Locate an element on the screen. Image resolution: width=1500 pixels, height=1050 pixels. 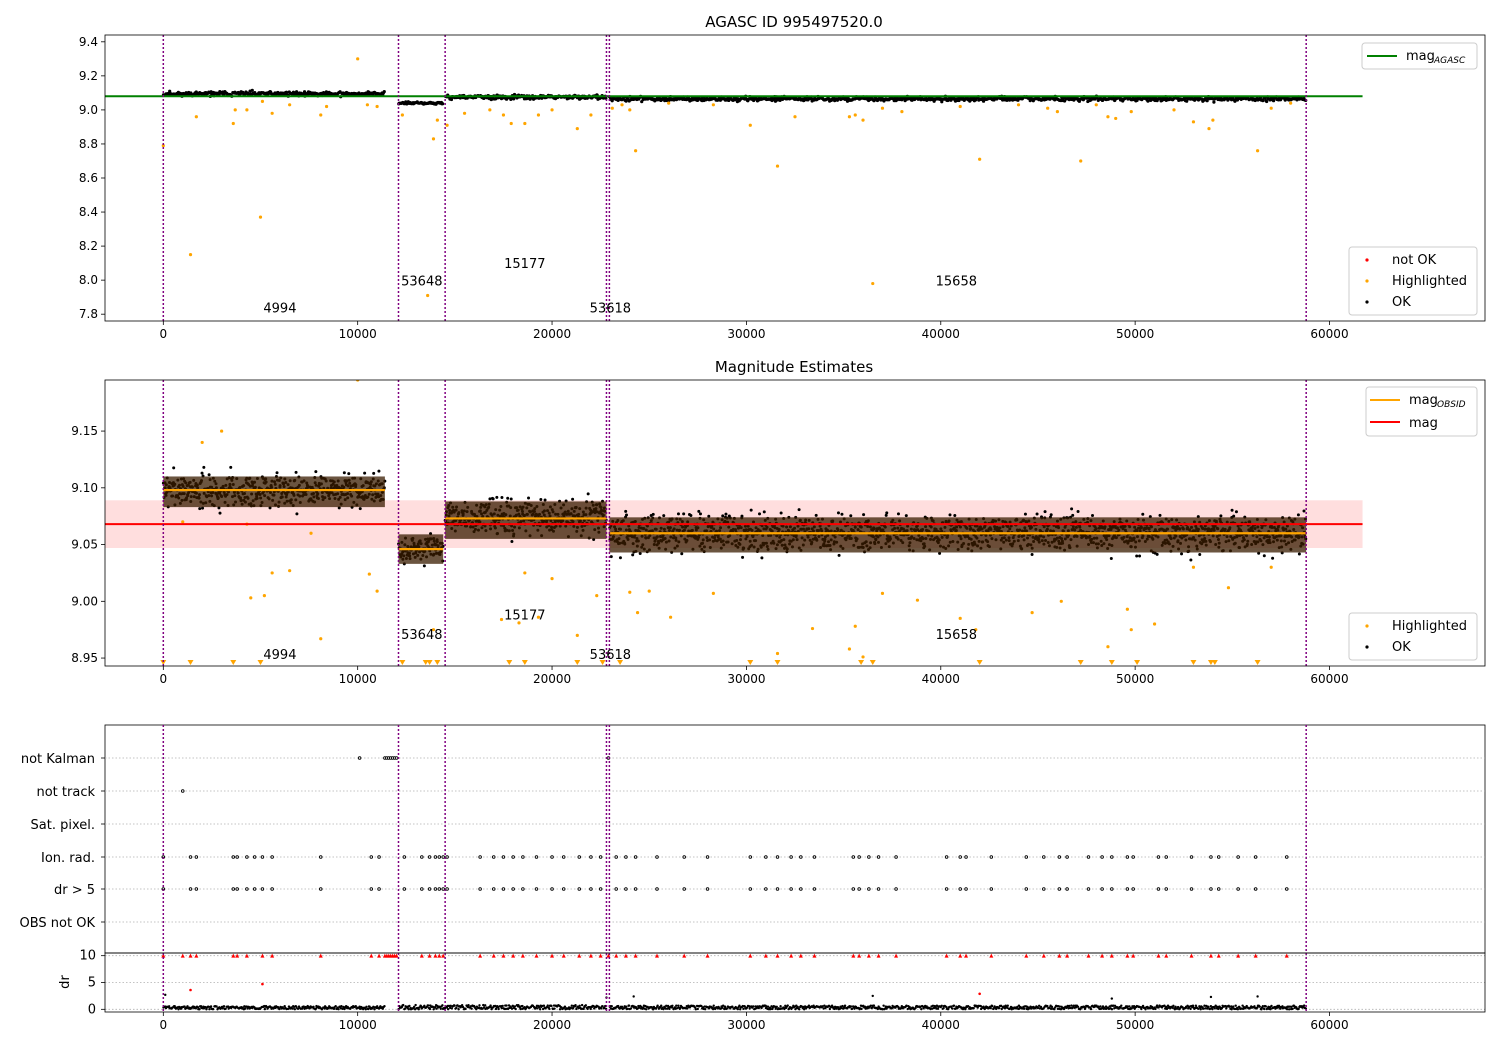
x-tick-label: 40000 is located at coordinates (941, 679).